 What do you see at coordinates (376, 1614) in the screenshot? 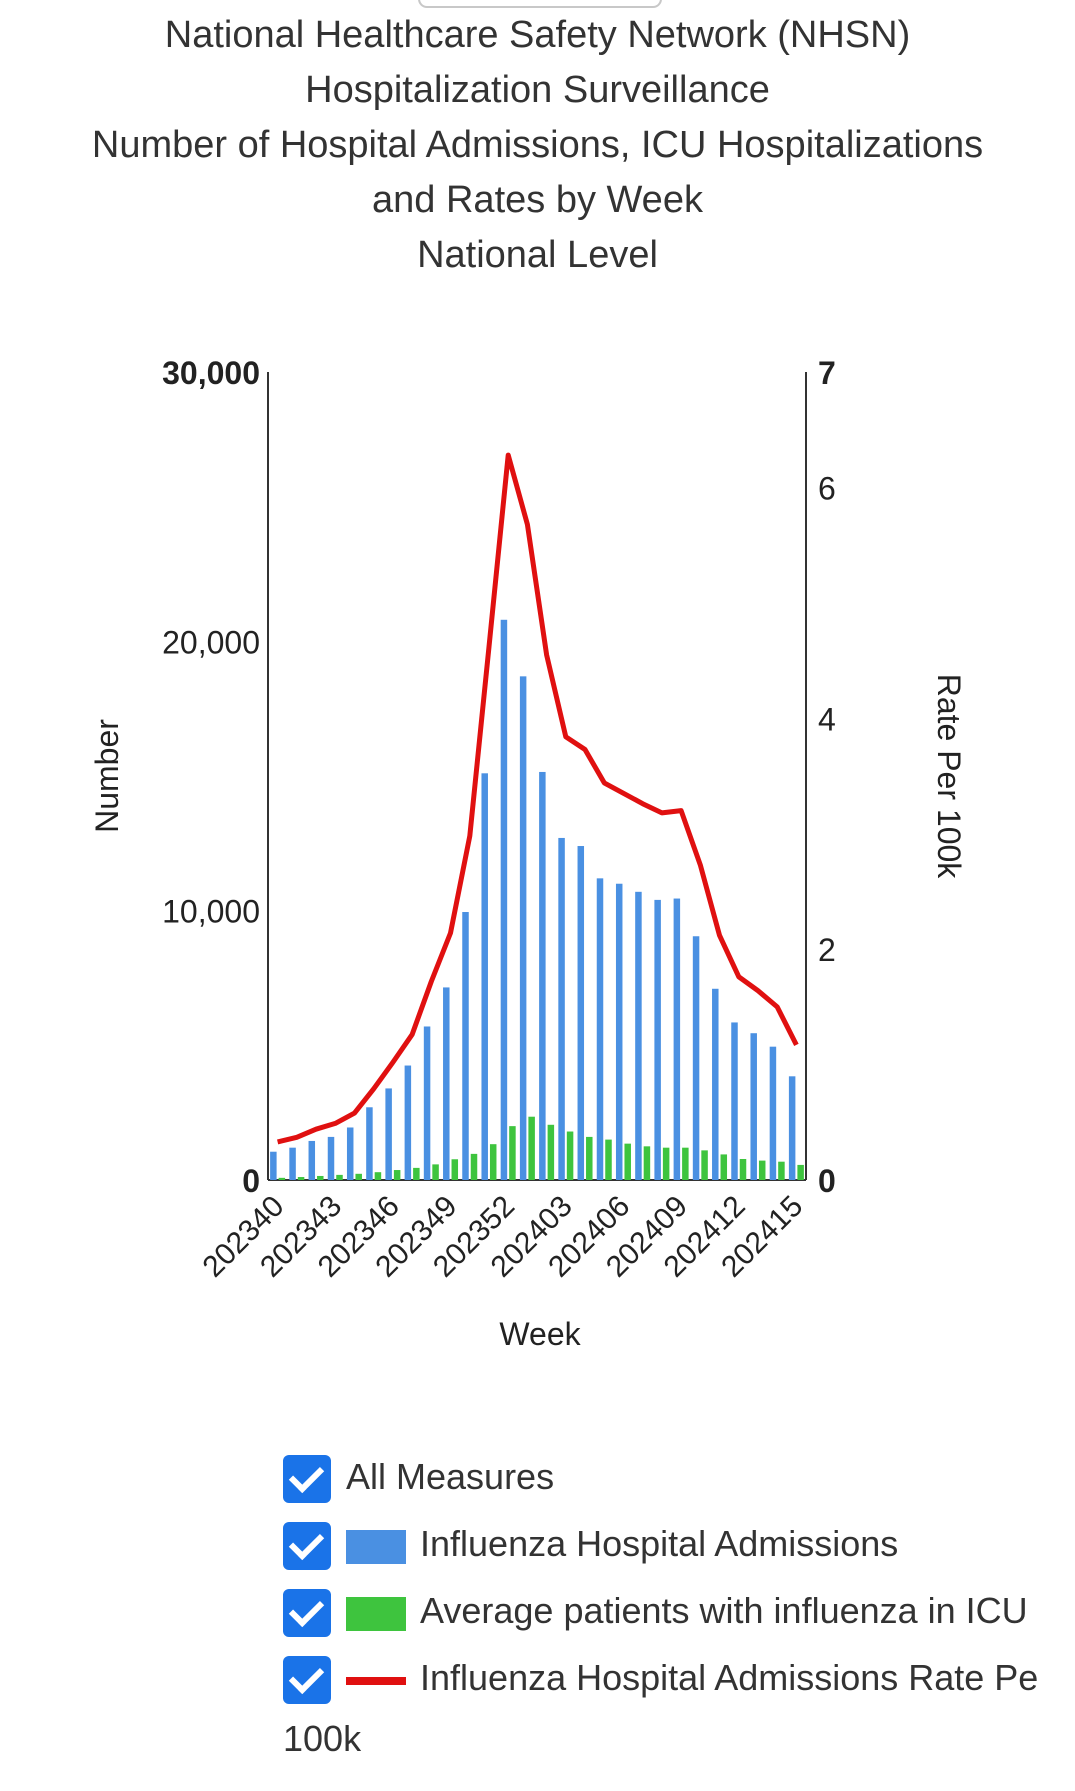
I see `legend-swatch-icu` at bounding box center [376, 1614].